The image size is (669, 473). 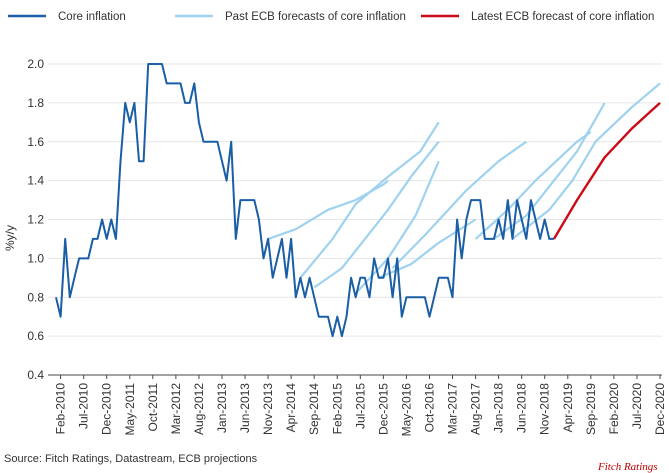 What do you see at coordinates (35, 181) in the screenshot?
I see `y-tick-label-5: 1.4` at bounding box center [35, 181].